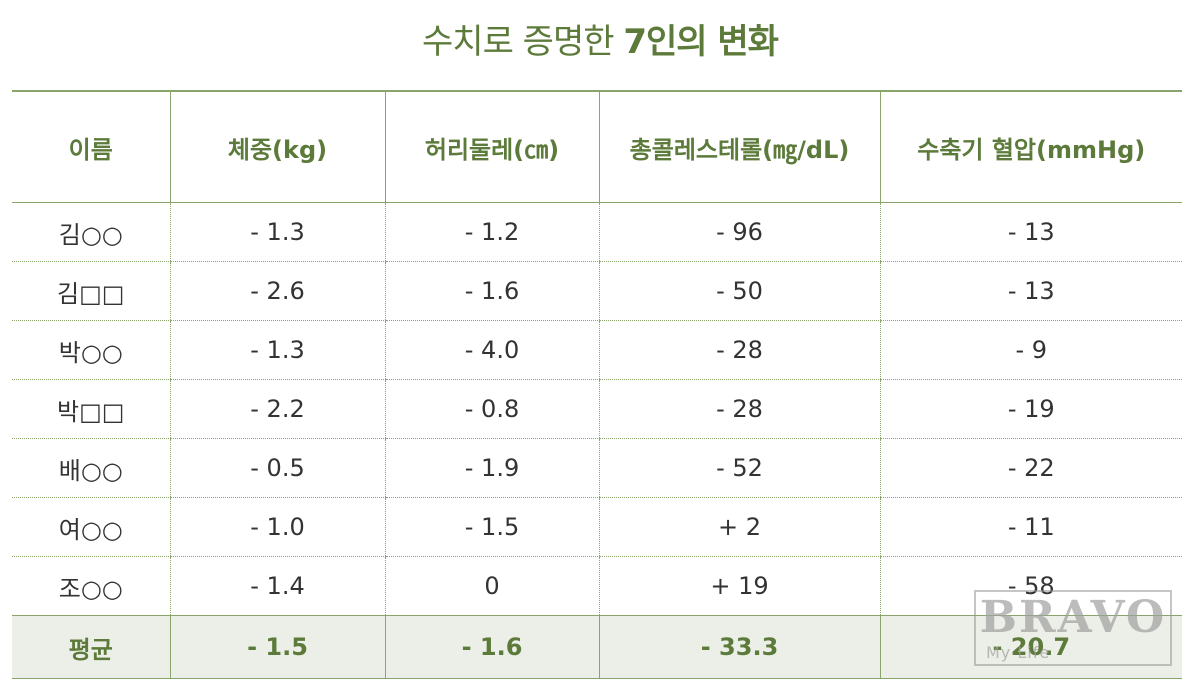 This screenshot has height=696, width=1200. Describe the element at coordinates (91, 146) in the screenshot. I see `header-name: 이름` at that location.